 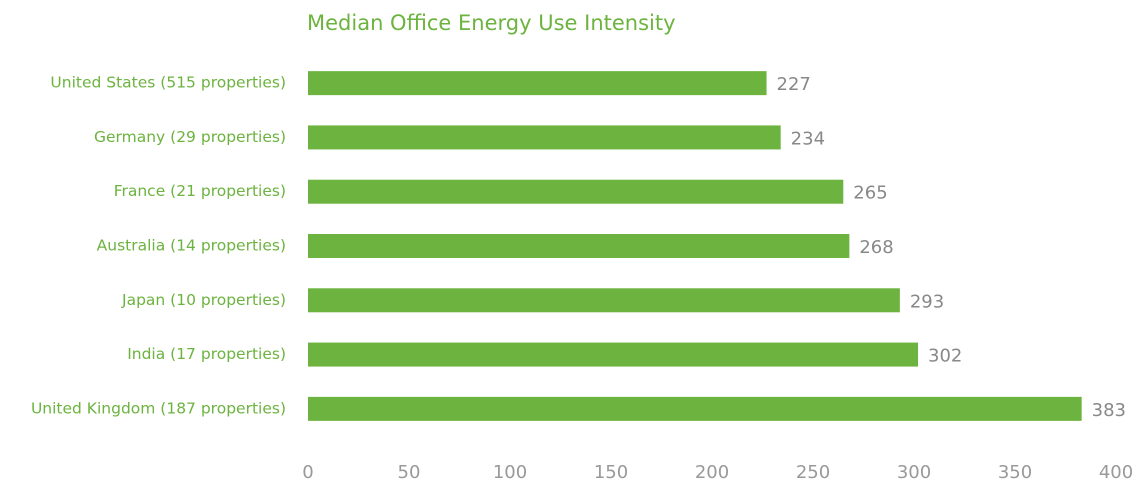 I want to click on x-tick-label: 300, so click(x=914, y=472).